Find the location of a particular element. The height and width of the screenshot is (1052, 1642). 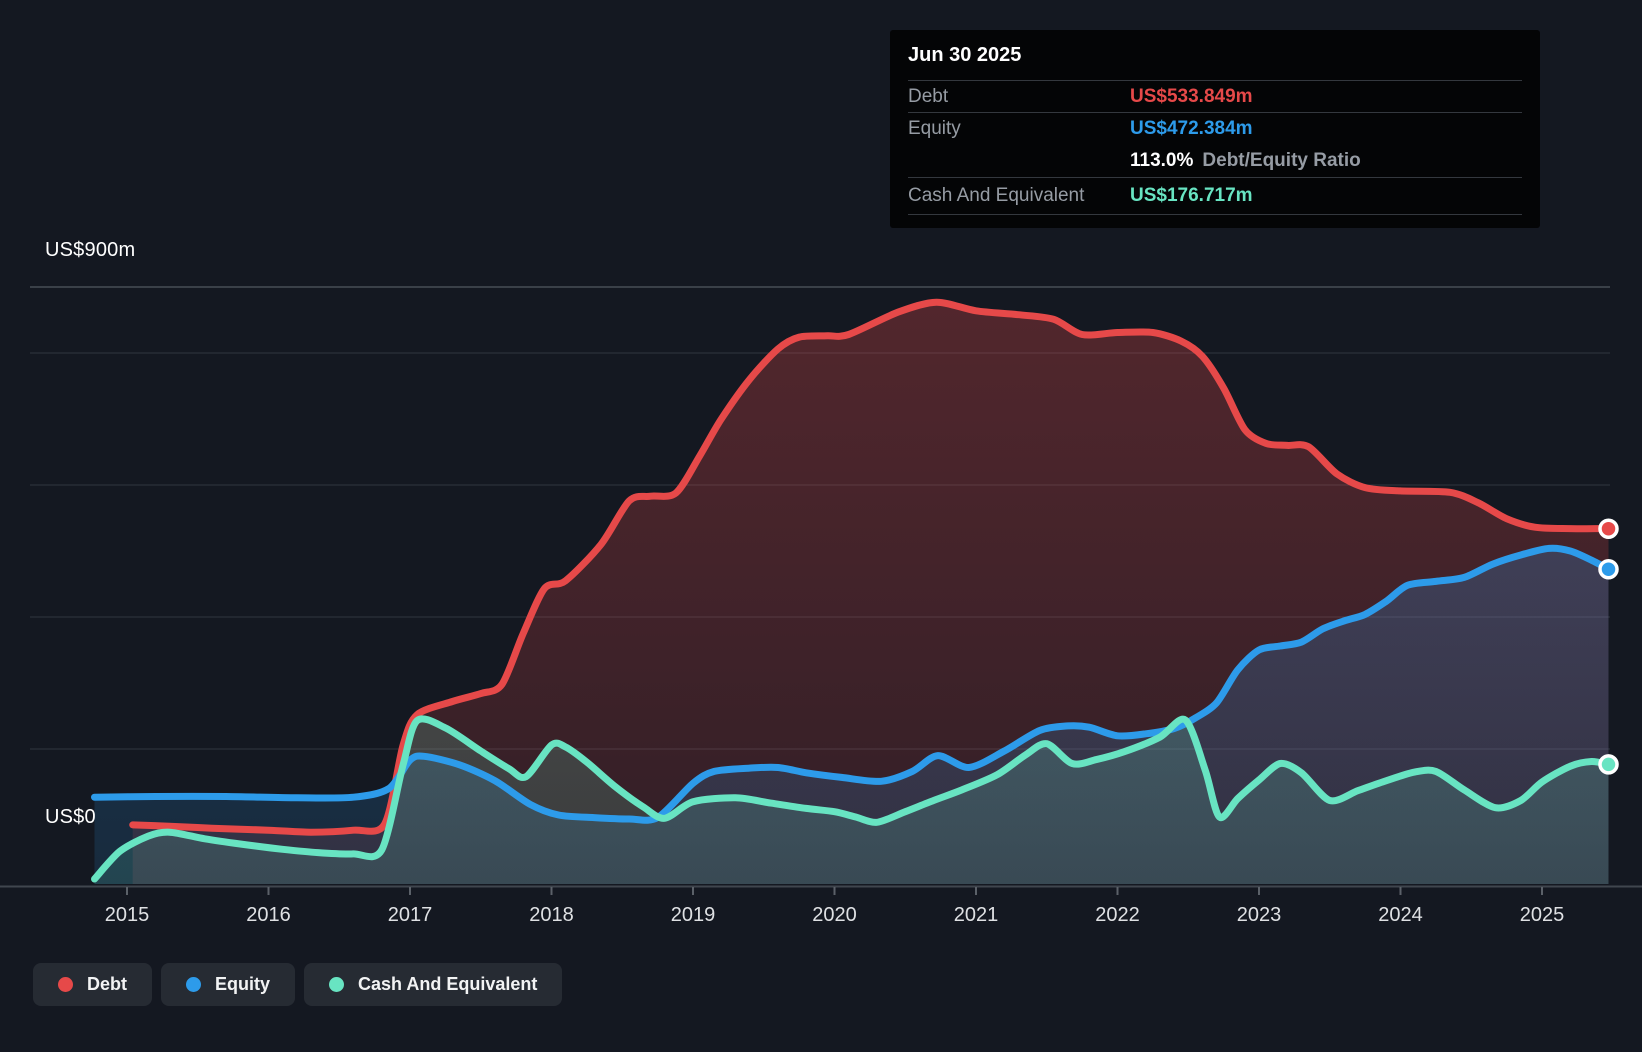

legend-item-cash: Cash And Equivalent is located at coordinates (433, 984).